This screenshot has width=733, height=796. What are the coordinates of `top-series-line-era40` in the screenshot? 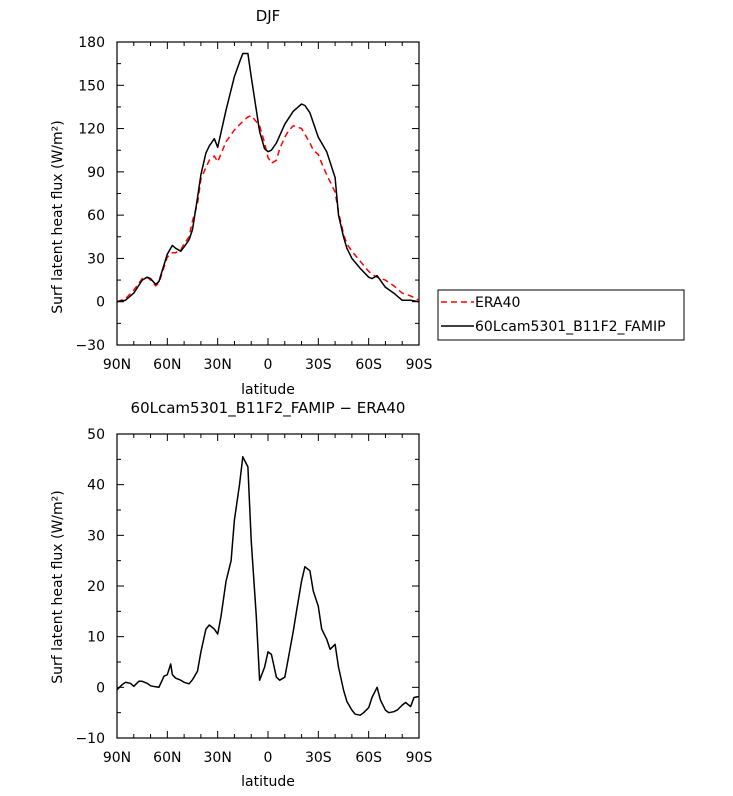 It's located at (268, 208).